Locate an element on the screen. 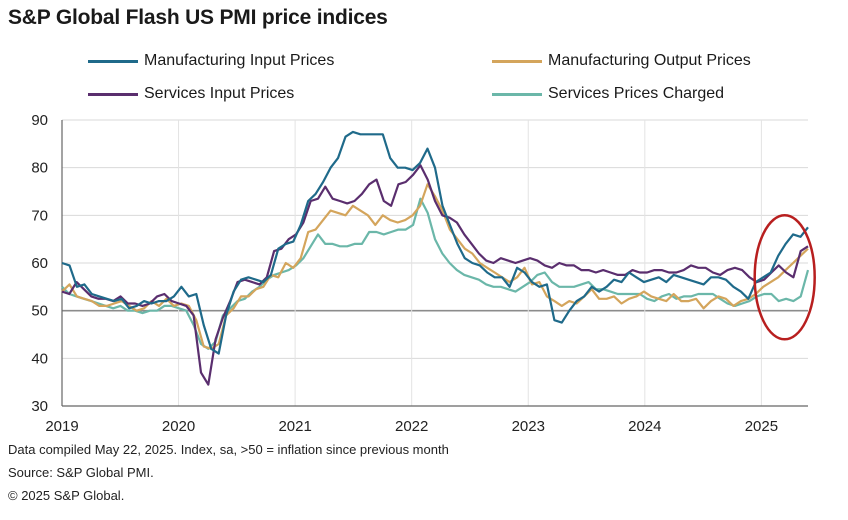  x-tick-label: 2022 is located at coordinates (411, 426).